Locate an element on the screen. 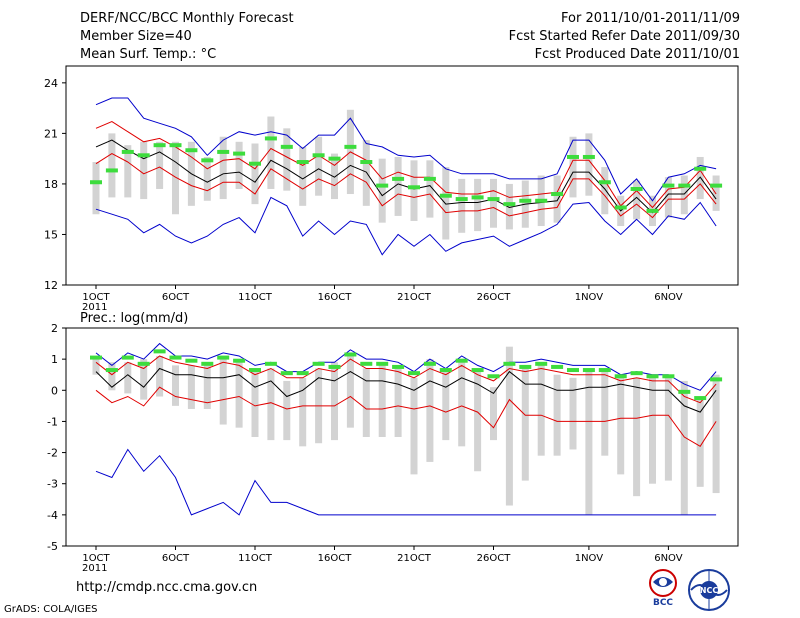  temp-lower-line is located at coordinates (406, 186).